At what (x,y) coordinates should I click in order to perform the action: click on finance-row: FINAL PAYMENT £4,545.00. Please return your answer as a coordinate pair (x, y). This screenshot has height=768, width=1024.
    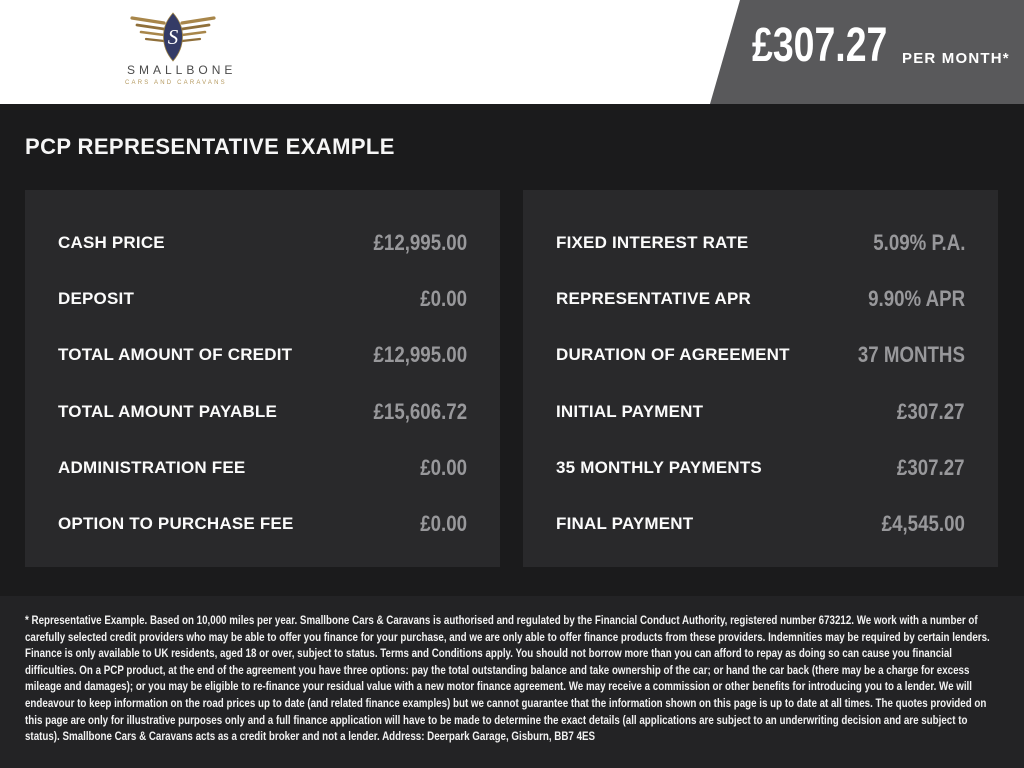
    Looking at the image, I should click on (760, 524).